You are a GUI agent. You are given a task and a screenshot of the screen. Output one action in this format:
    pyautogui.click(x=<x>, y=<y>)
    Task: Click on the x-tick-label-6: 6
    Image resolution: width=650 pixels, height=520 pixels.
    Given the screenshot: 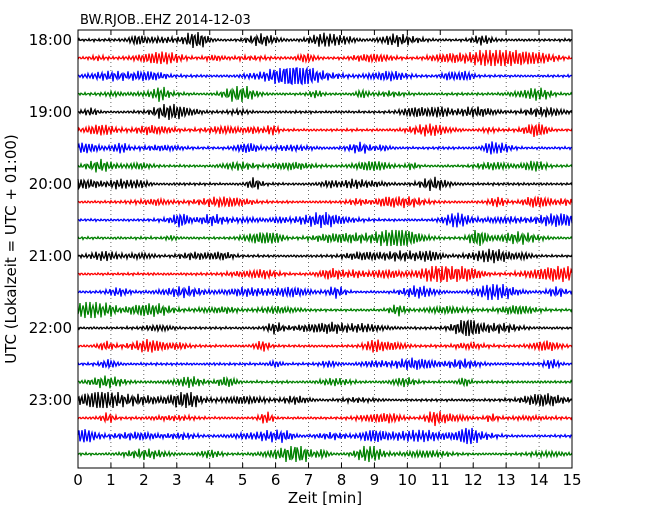 What is the action you would take?
    pyautogui.click(x=276, y=480)
    